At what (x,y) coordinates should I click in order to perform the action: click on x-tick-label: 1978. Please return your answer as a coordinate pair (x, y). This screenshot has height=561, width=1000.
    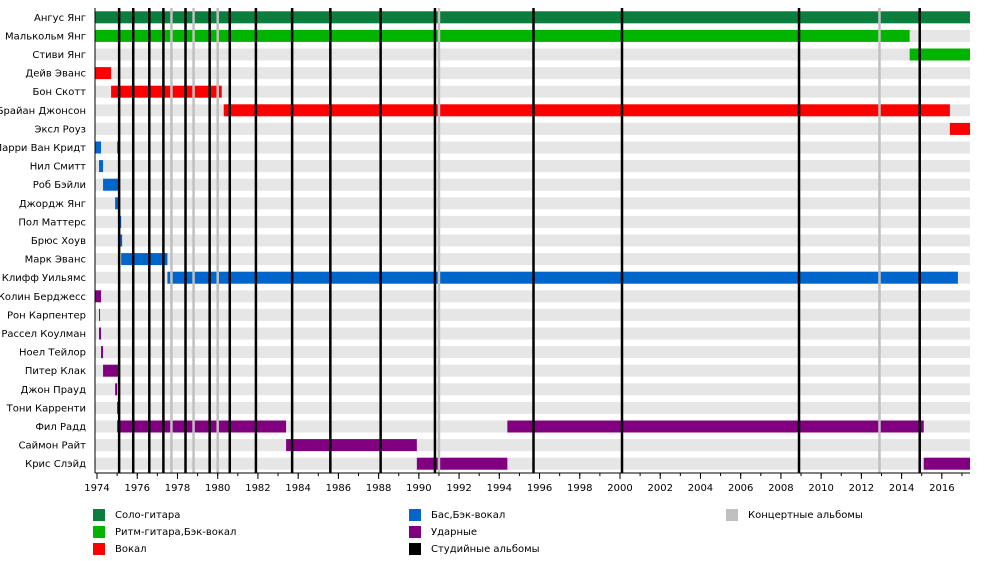
    Looking at the image, I should click on (177, 488).